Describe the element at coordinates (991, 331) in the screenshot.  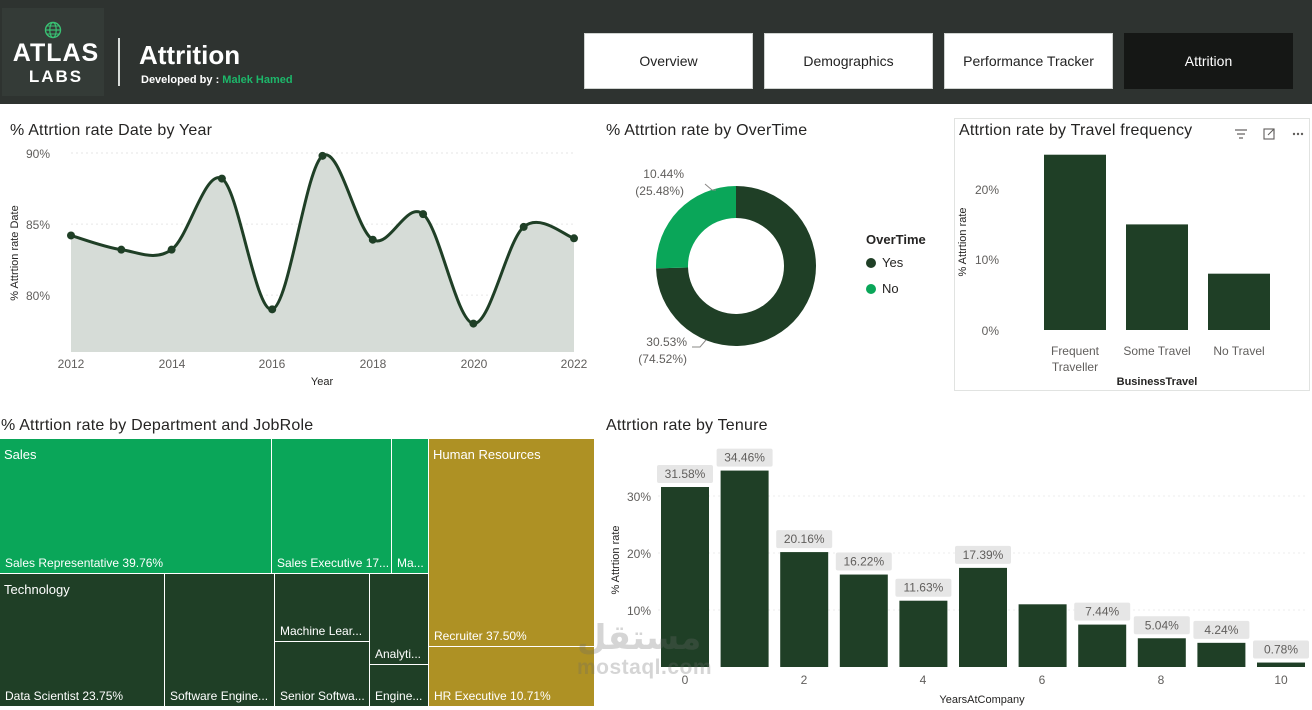
I see `travel-ytick: 0%` at that location.